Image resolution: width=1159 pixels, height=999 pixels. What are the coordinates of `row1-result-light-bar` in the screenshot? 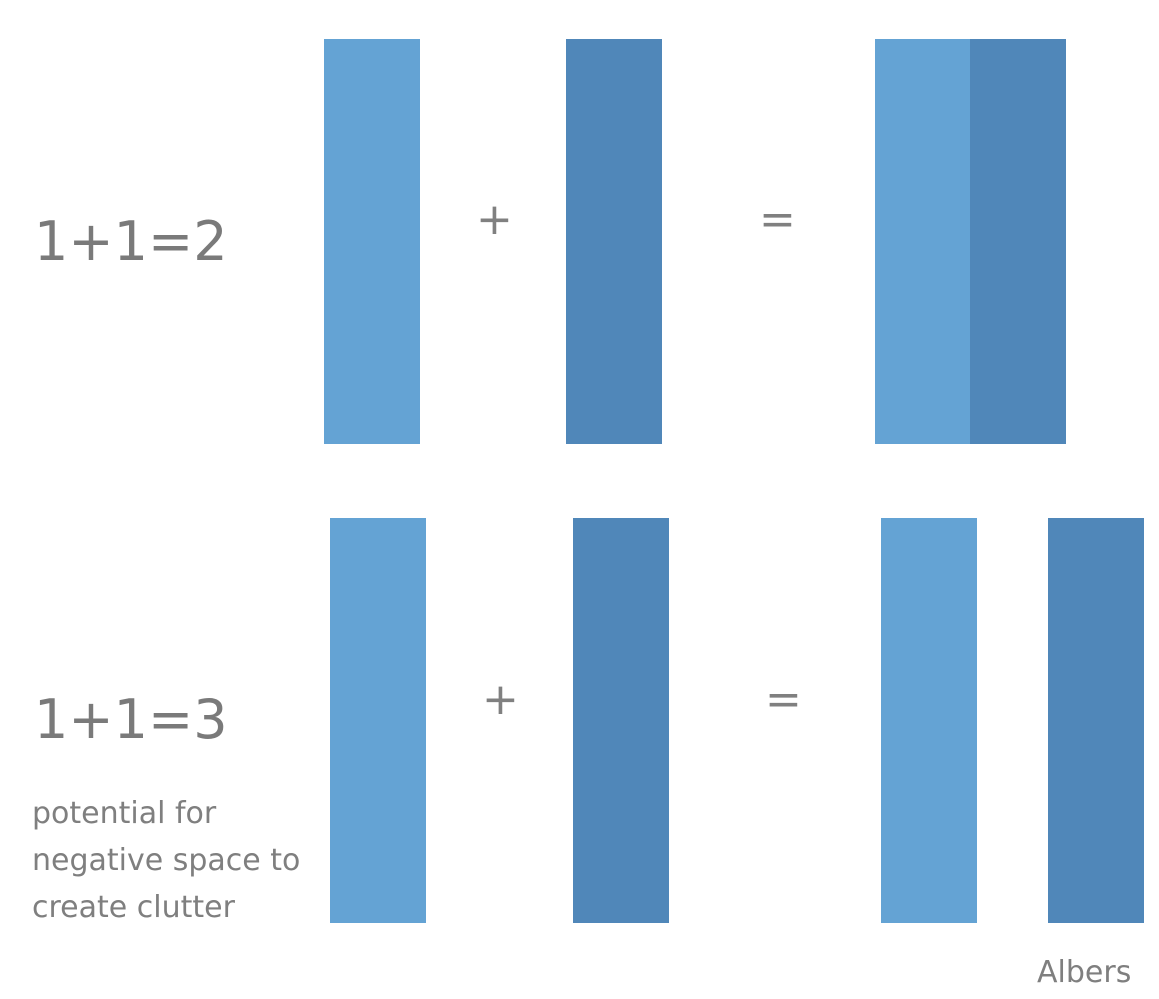 It's located at (923, 241).